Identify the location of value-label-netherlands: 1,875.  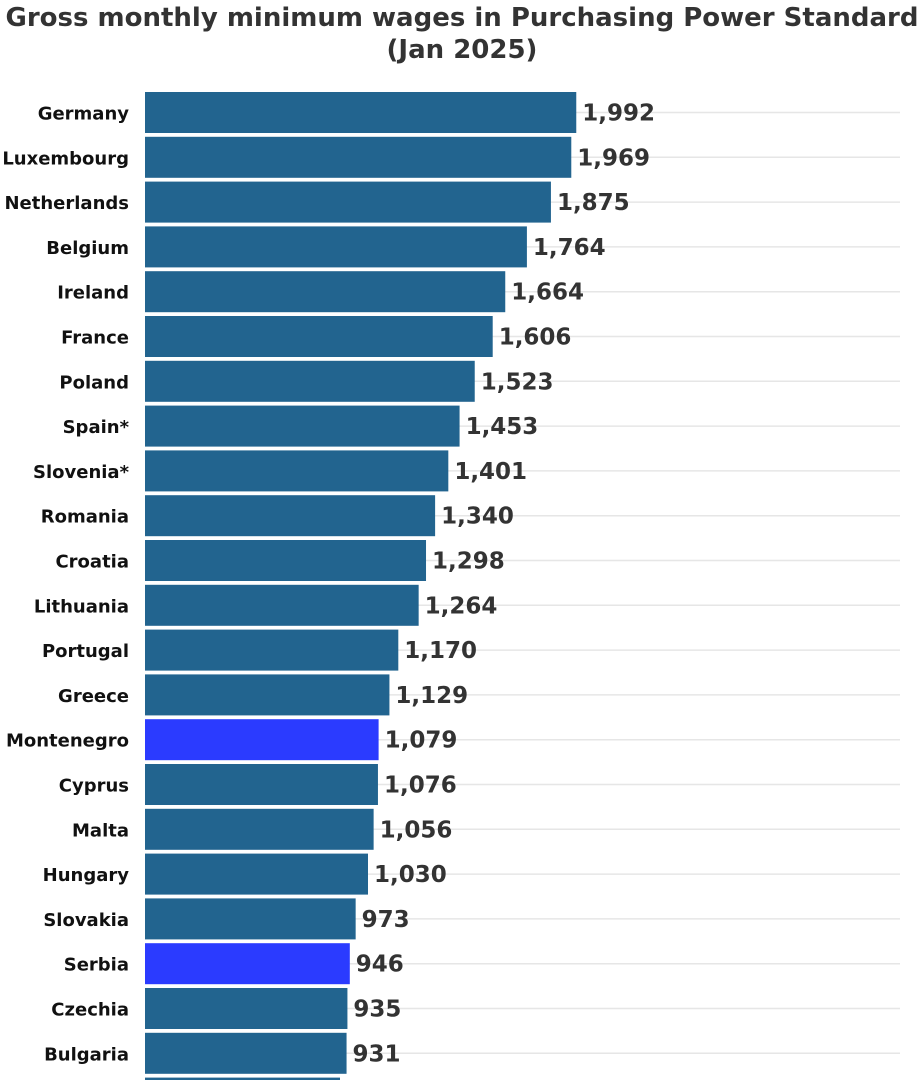
(593, 203).